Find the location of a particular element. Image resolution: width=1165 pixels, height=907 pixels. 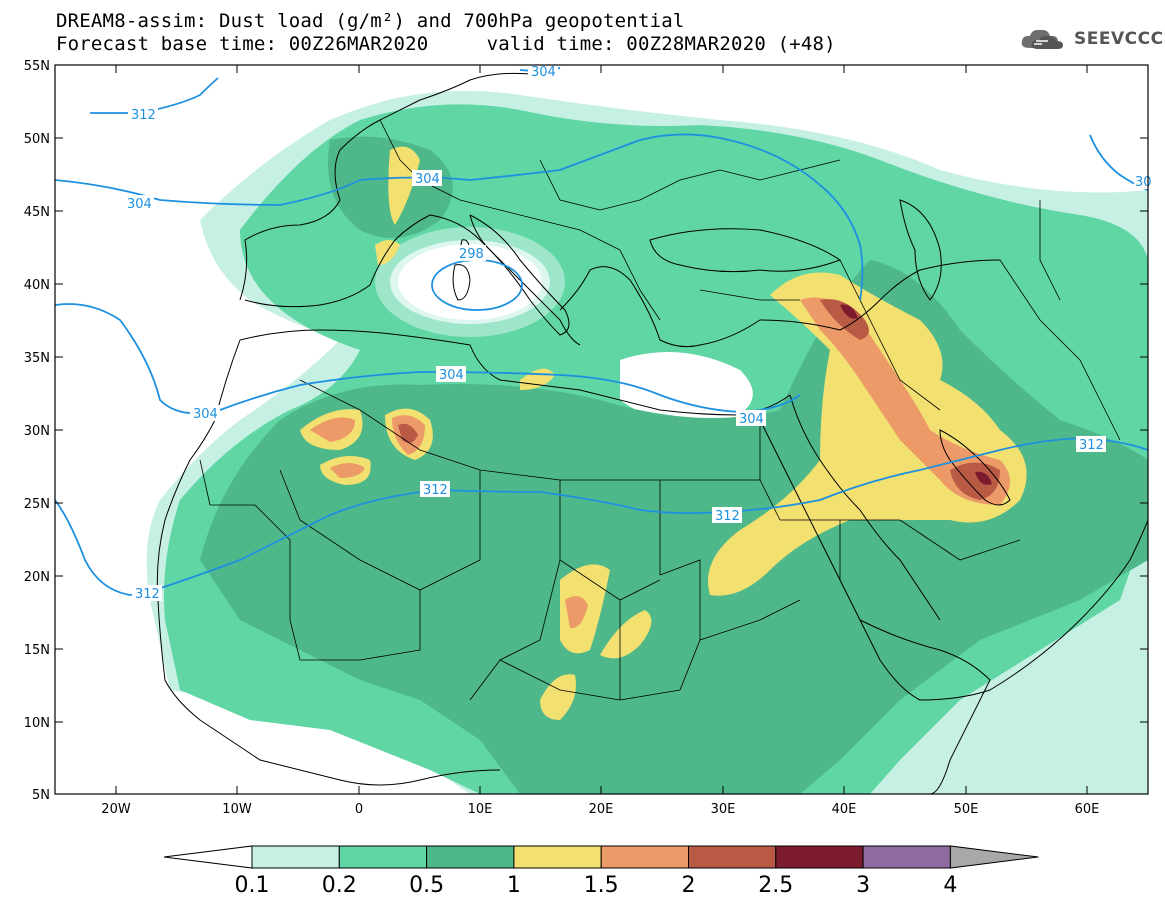

lon-label: 20W is located at coordinates (116, 809).